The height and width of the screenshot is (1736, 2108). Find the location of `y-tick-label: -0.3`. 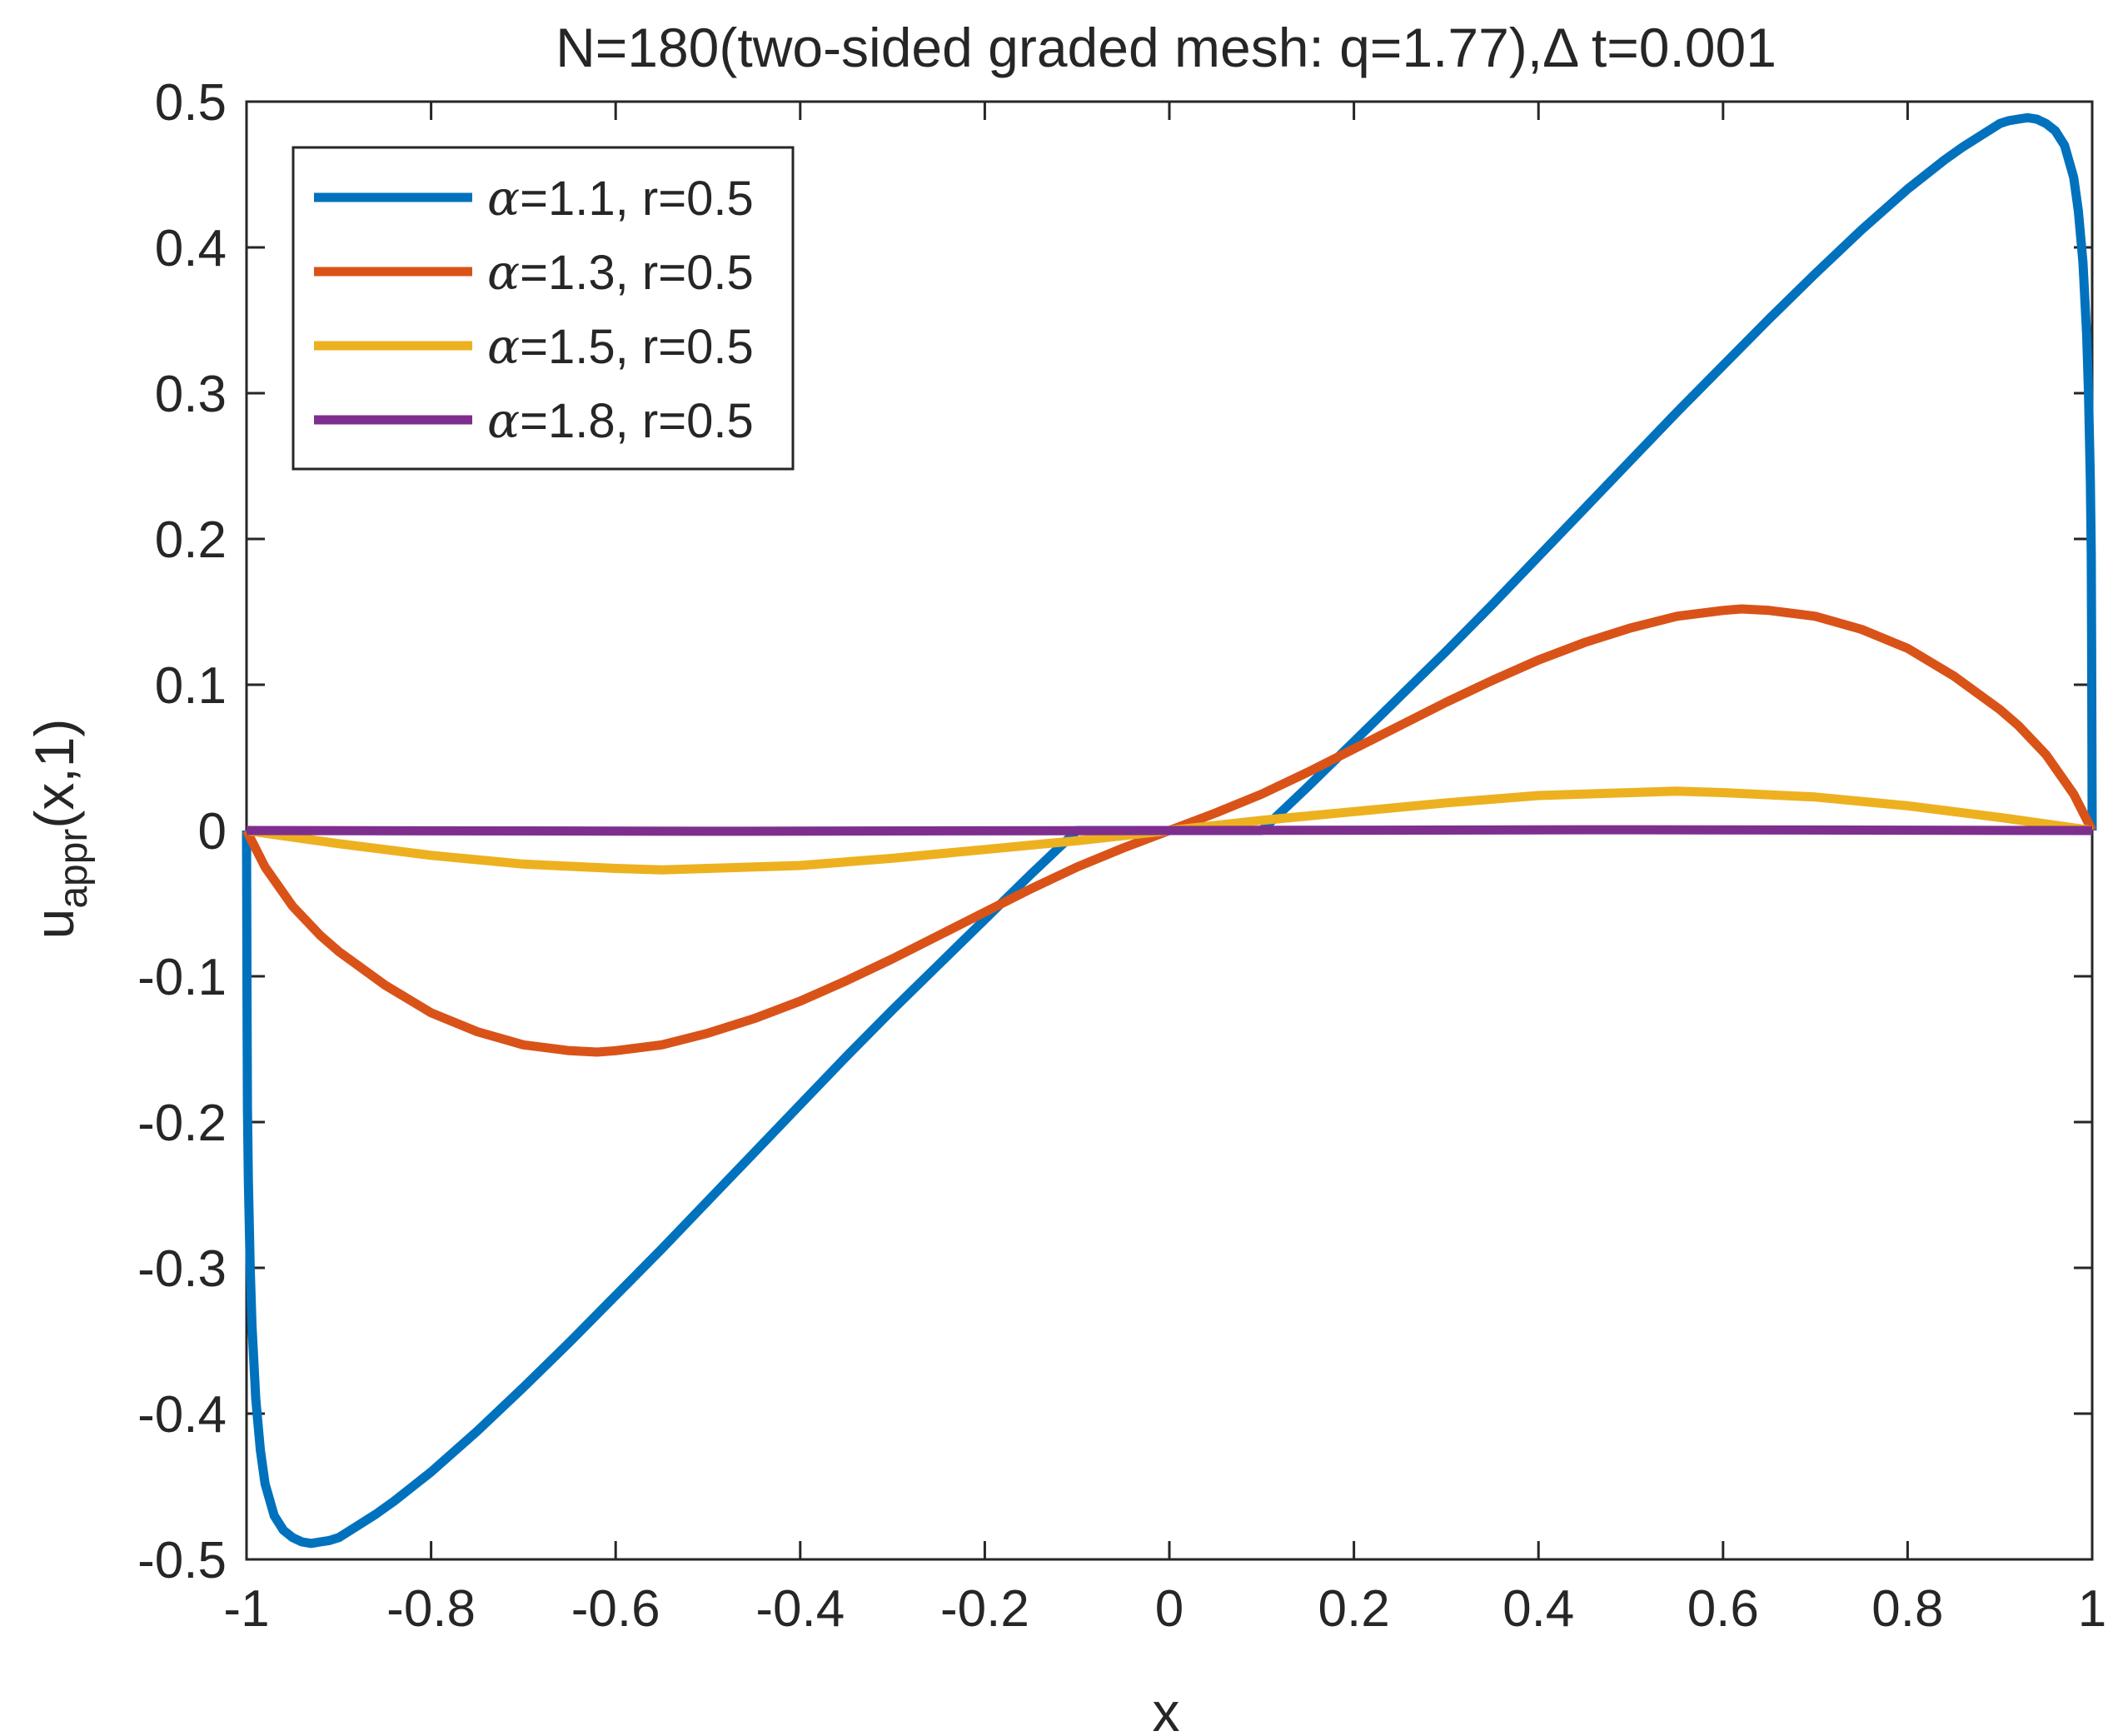

y-tick-label: -0.3 is located at coordinates (182, 1269).